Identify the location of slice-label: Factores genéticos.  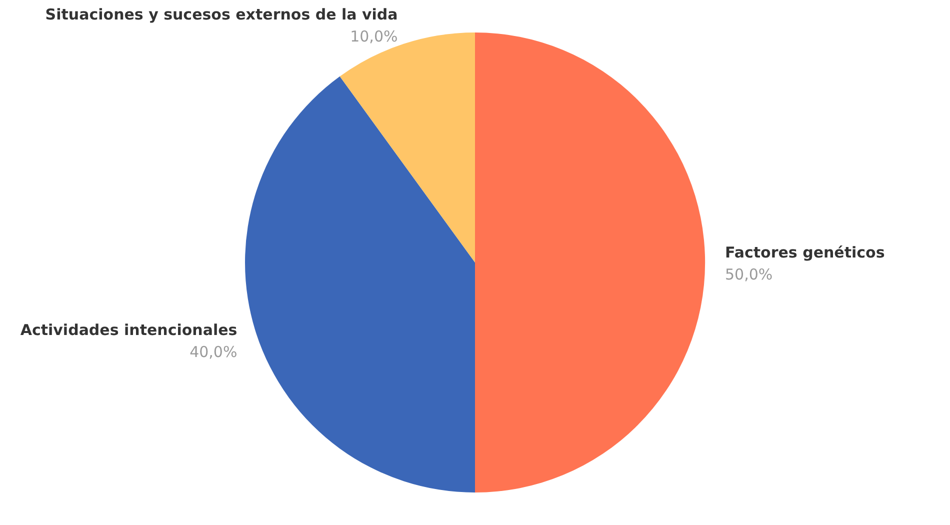
(805, 253).